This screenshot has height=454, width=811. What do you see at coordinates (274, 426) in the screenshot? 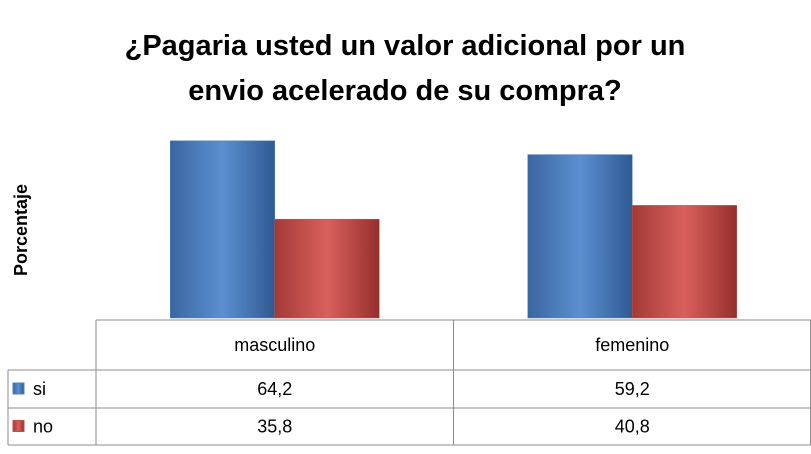
I see `table-value: 35,8` at bounding box center [274, 426].